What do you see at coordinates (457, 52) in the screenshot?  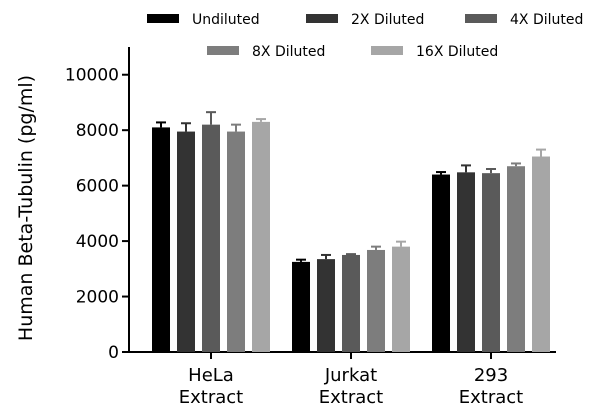 I see `legend-label: 16X Diluted` at bounding box center [457, 52].